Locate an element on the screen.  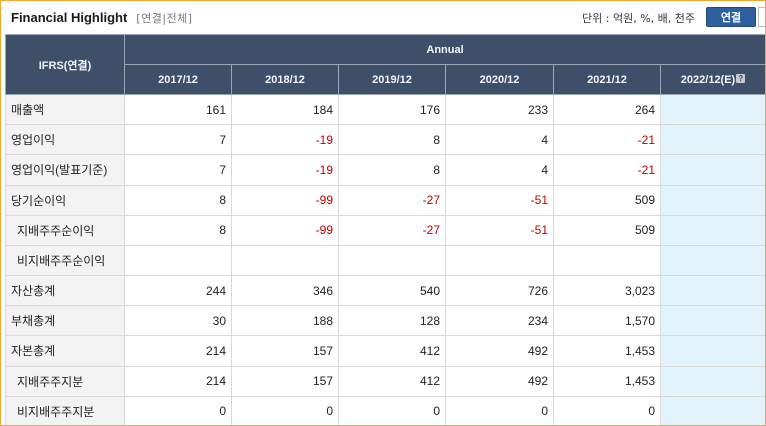
table-cell: 184 is located at coordinates (285, 109).